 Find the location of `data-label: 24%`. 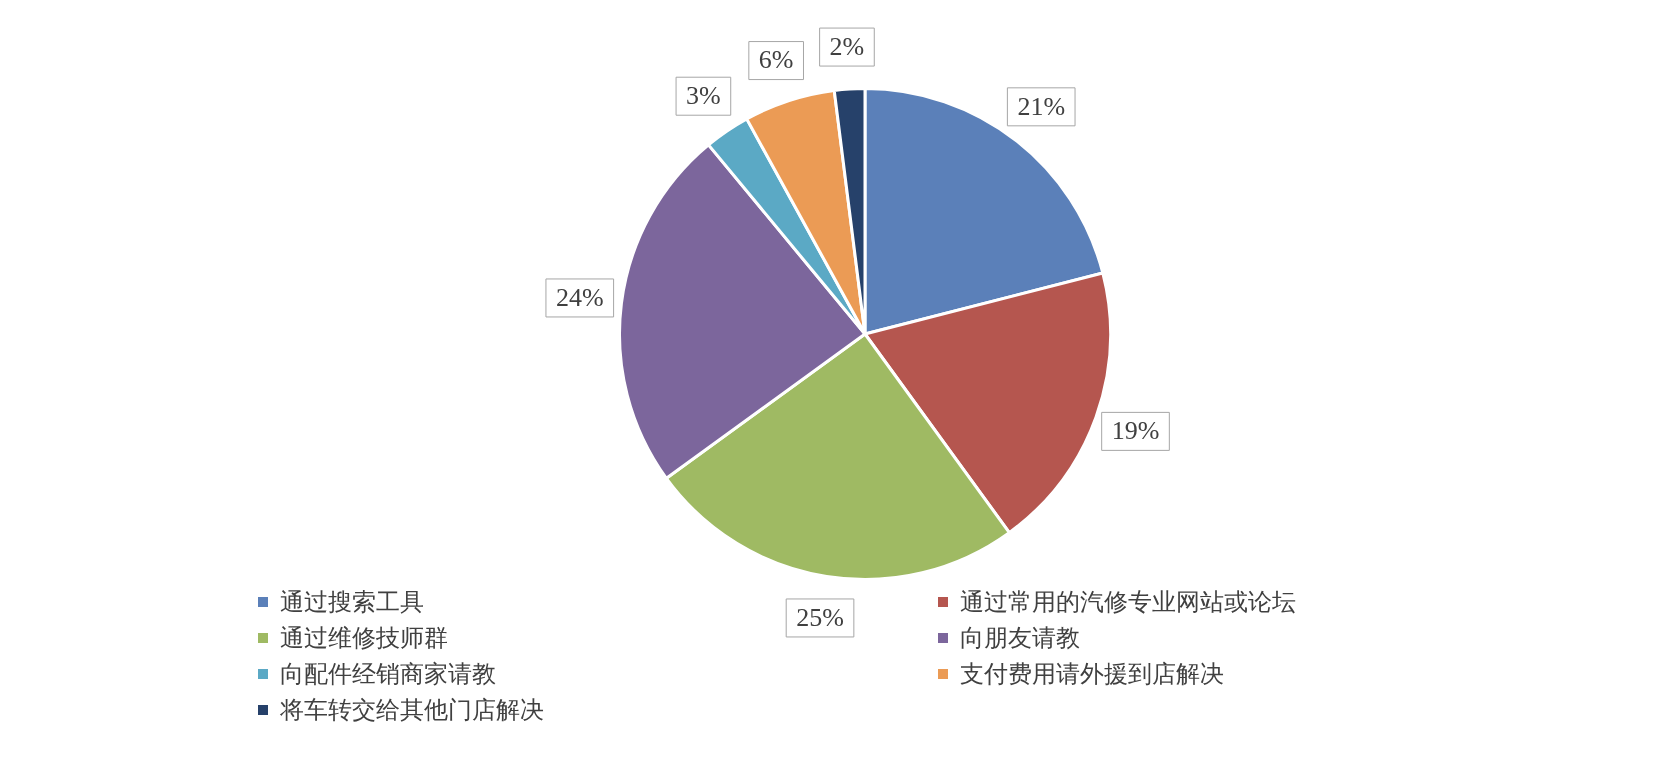

data-label: 24% is located at coordinates (579, 297).